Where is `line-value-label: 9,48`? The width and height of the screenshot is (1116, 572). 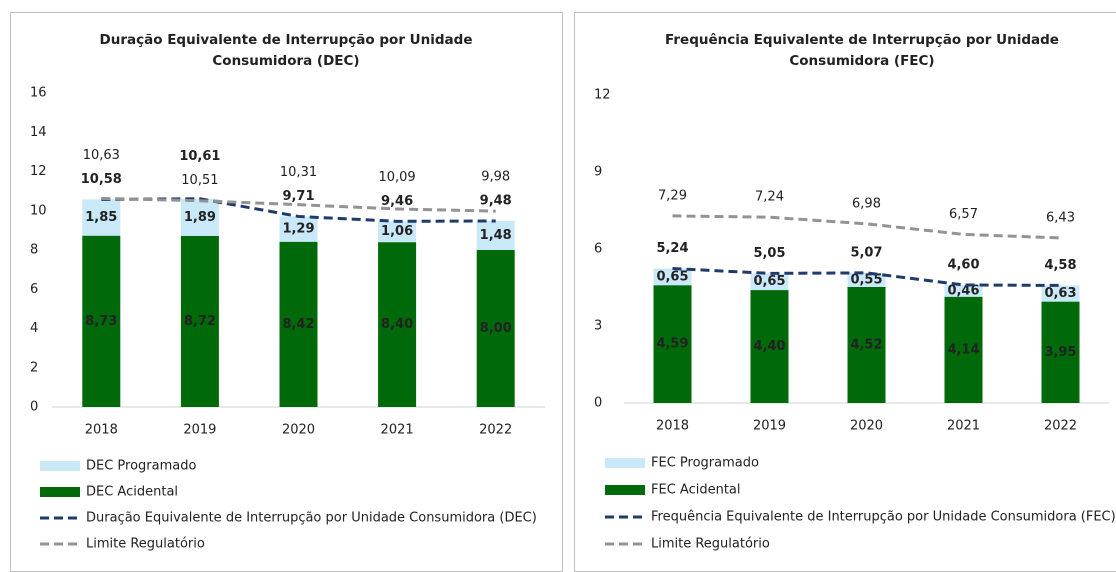 line-value-label: 9,48 is located at coordinates (496, 200).